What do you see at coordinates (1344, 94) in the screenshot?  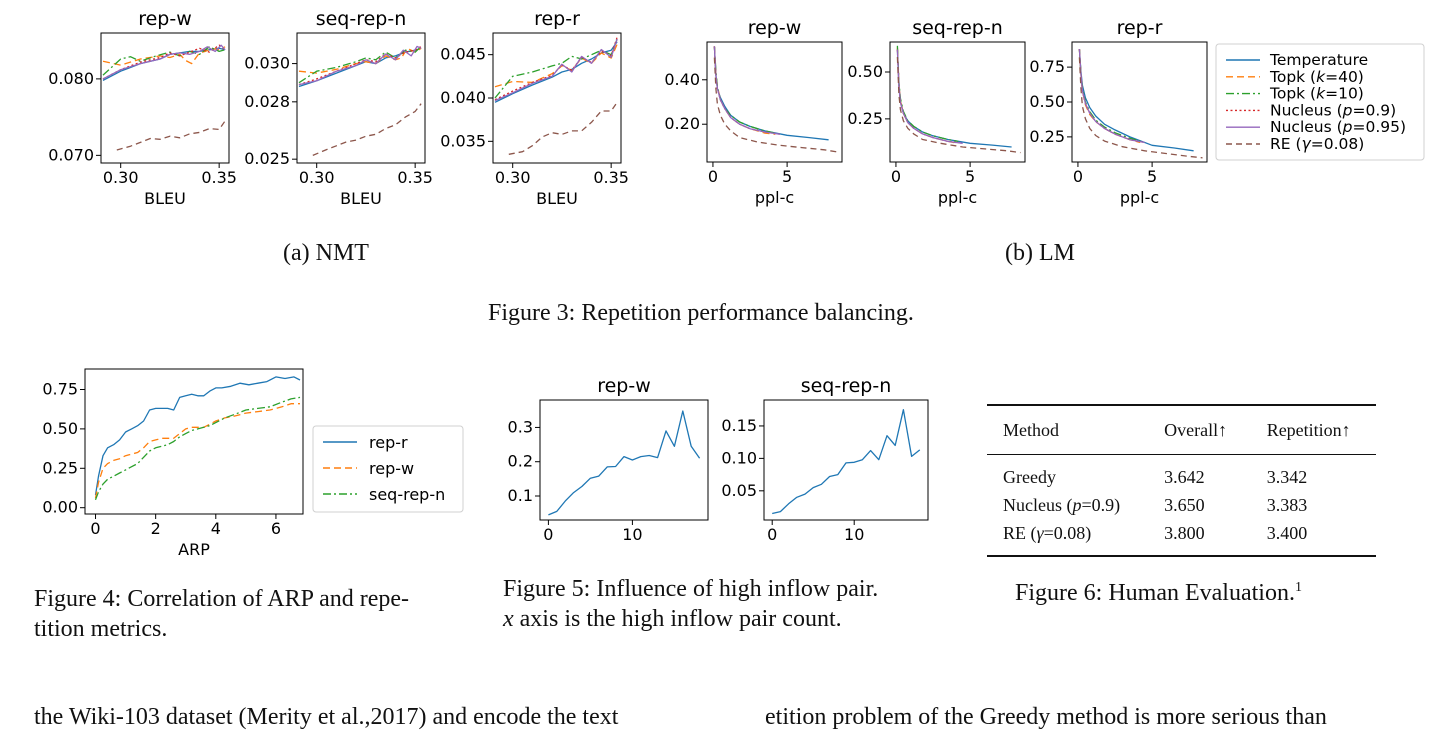 I see `legend-label-text: =10)` at bounding box center [1344, 94].